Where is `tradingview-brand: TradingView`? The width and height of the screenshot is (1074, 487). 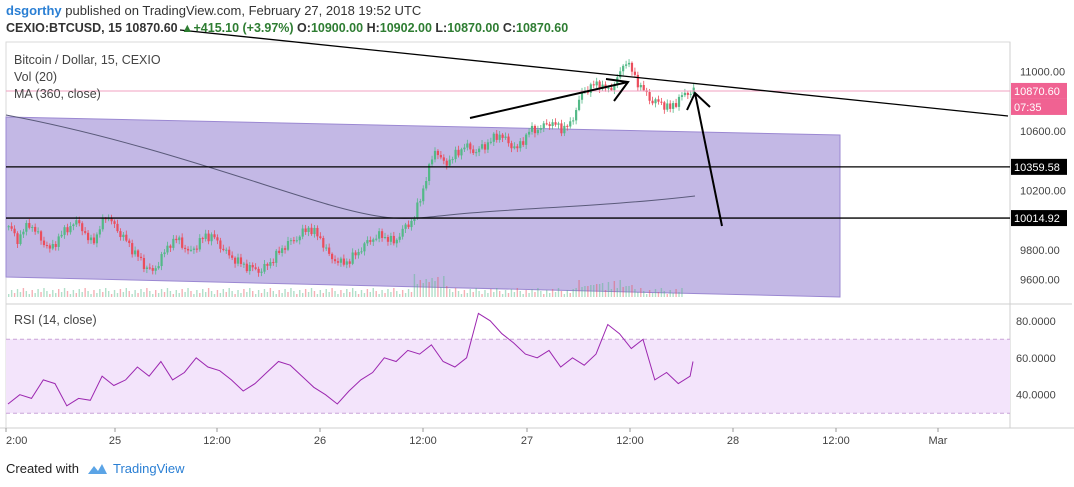
tradingview-brand: TradingView is located at coordinates (135, 468).